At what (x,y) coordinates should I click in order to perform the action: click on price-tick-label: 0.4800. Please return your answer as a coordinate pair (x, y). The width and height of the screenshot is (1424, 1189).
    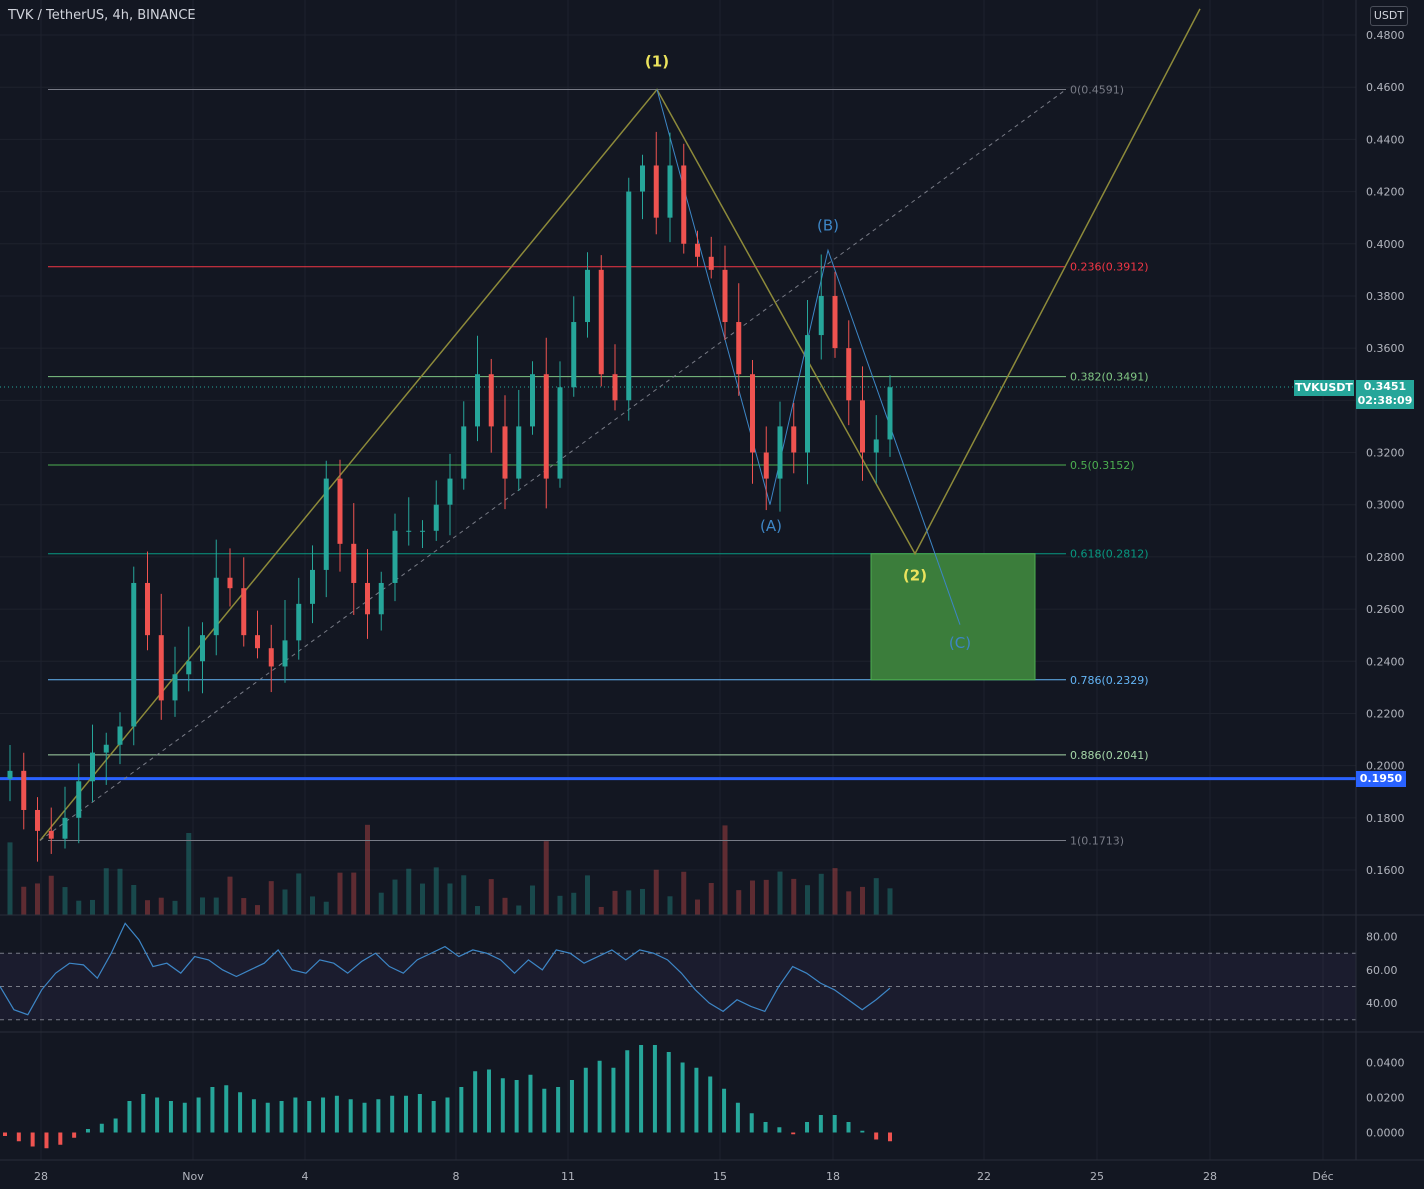
    Looking at the image, I should click on (1385, 35).